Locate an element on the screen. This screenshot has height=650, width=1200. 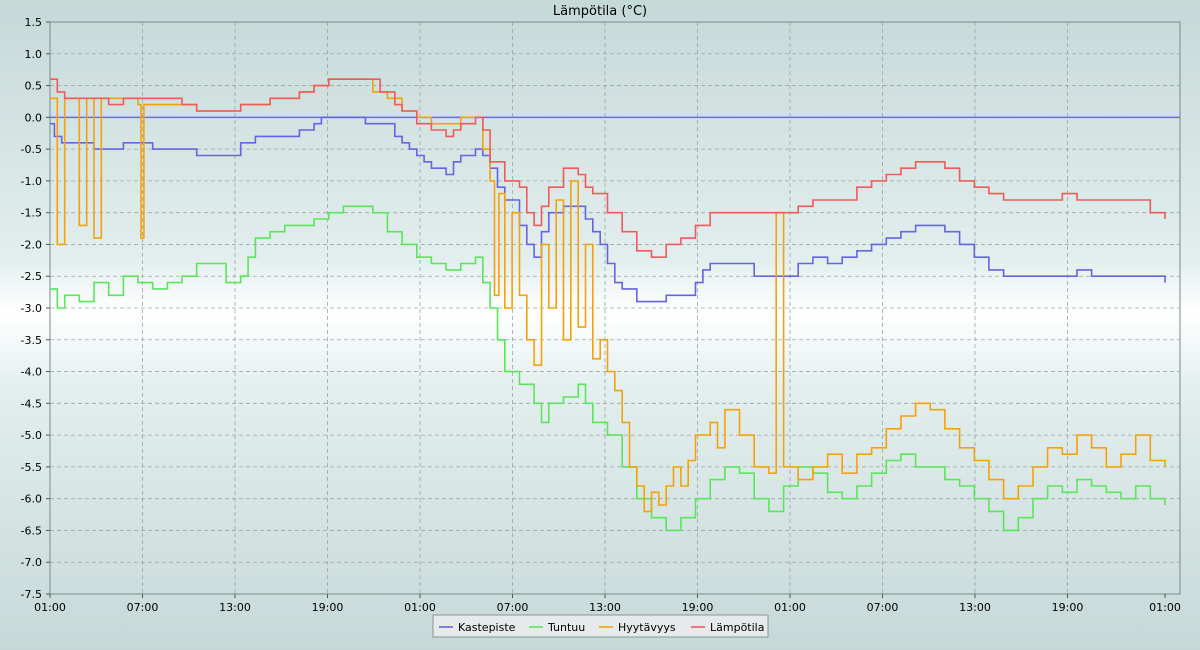
y-tick-label: -0.5 is located at coordinates (31, 149).